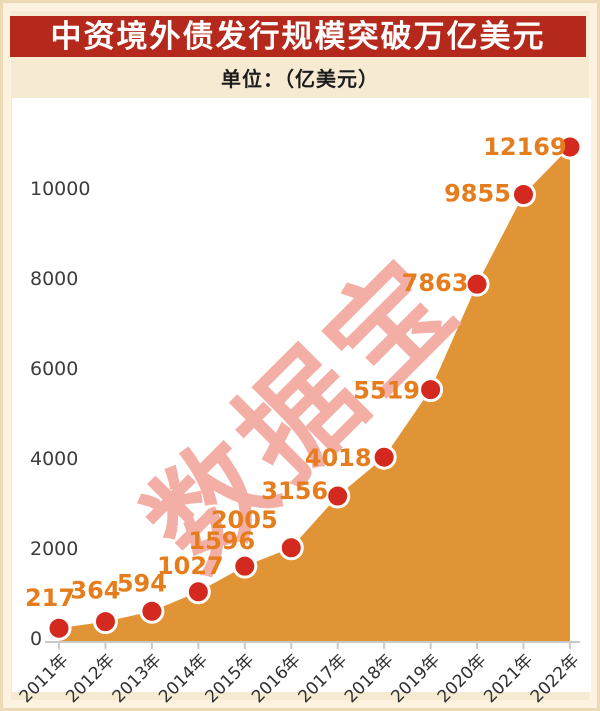  I want to click on x-axis-label: 2021年, so click(508, 678).